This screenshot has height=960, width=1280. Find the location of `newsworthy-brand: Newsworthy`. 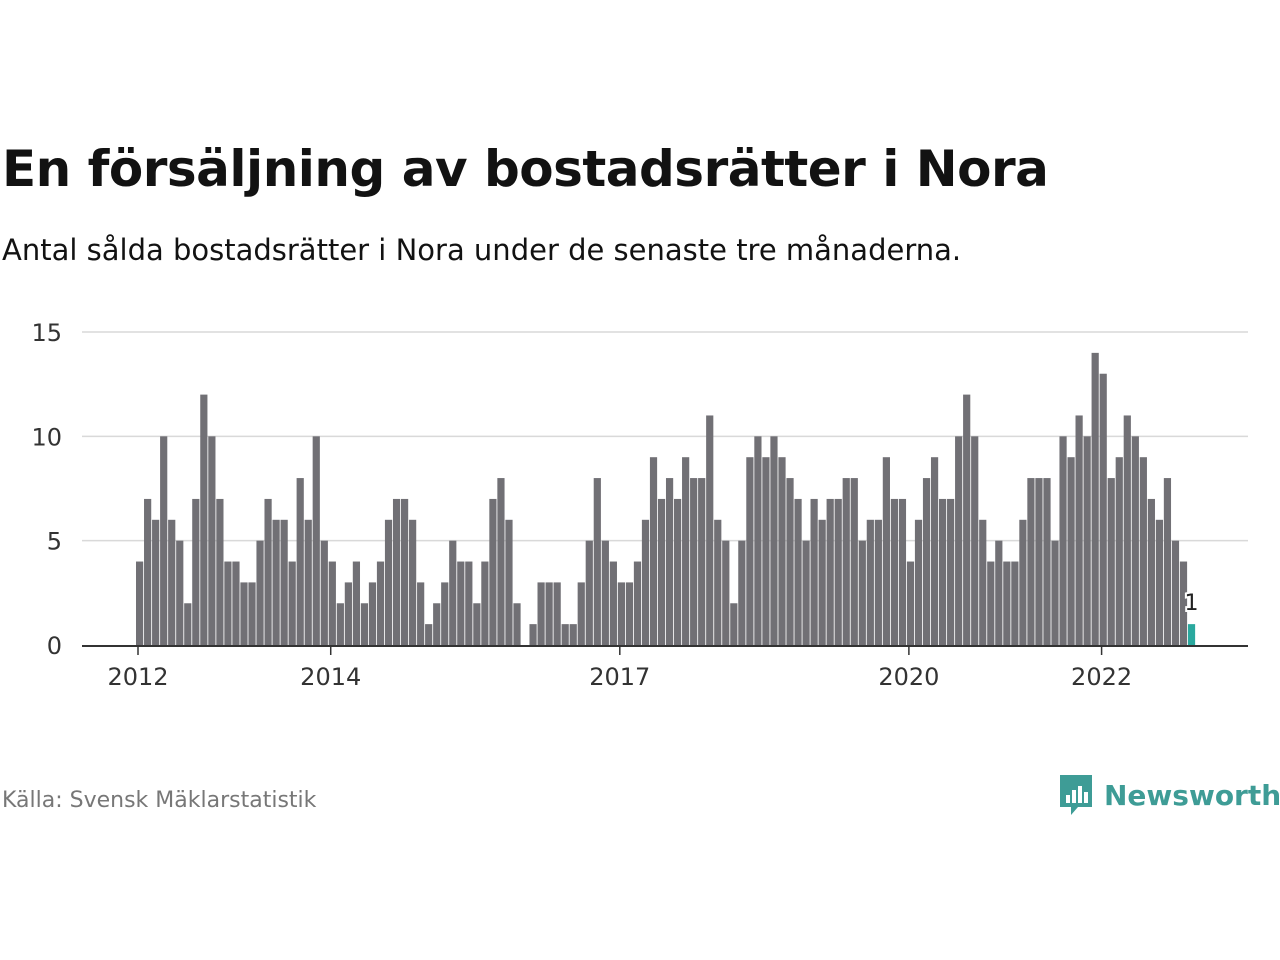

newsworthy-brand: Newsworthy is located at coordinates (1192, 795).